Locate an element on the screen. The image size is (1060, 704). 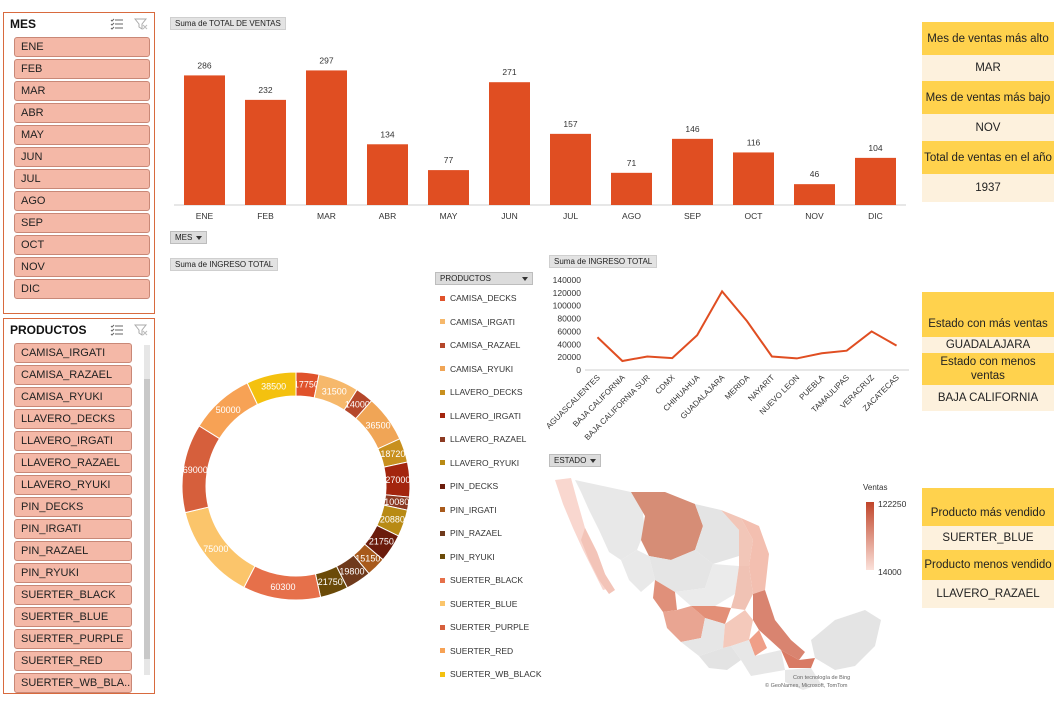
donut-slice-label: 18720 is located at coordinates (392, 454).